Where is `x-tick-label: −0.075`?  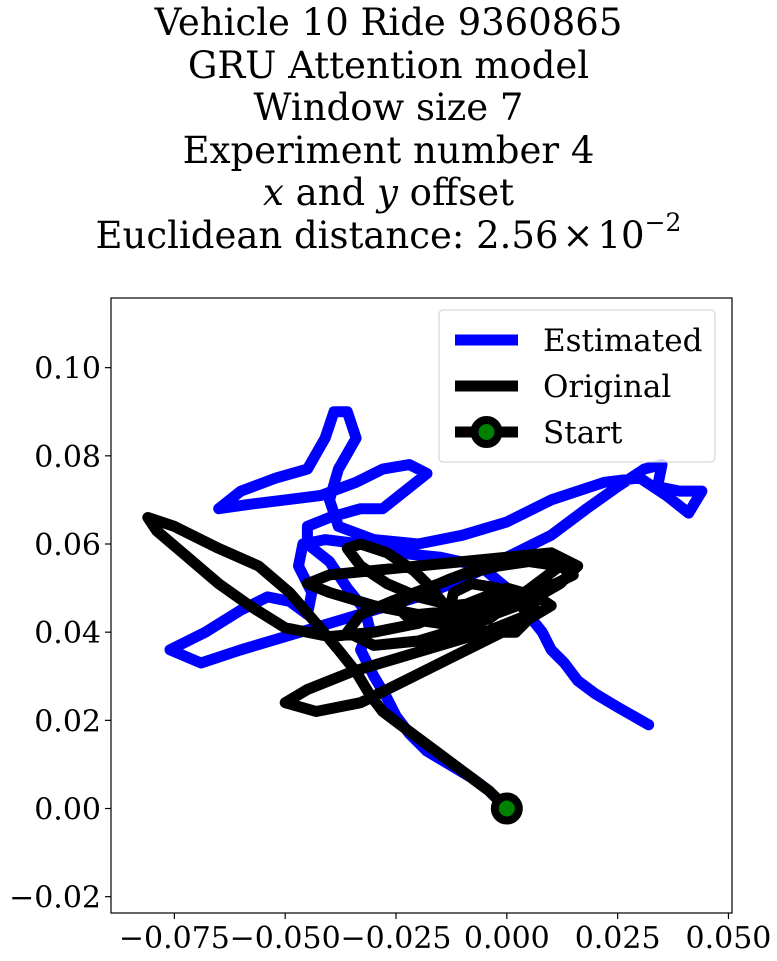
x-tick-label: −0.075 is located at coordinates (174, 938).